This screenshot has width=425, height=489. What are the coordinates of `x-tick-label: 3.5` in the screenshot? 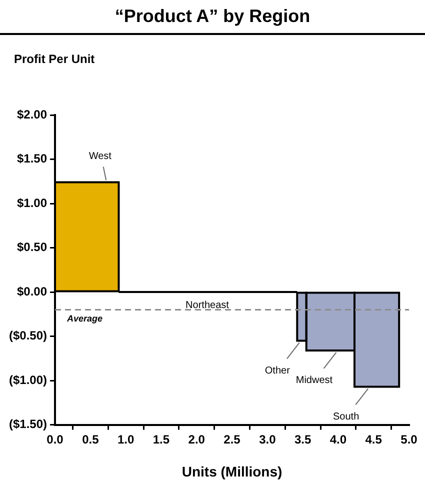 It's located at (303, 439).